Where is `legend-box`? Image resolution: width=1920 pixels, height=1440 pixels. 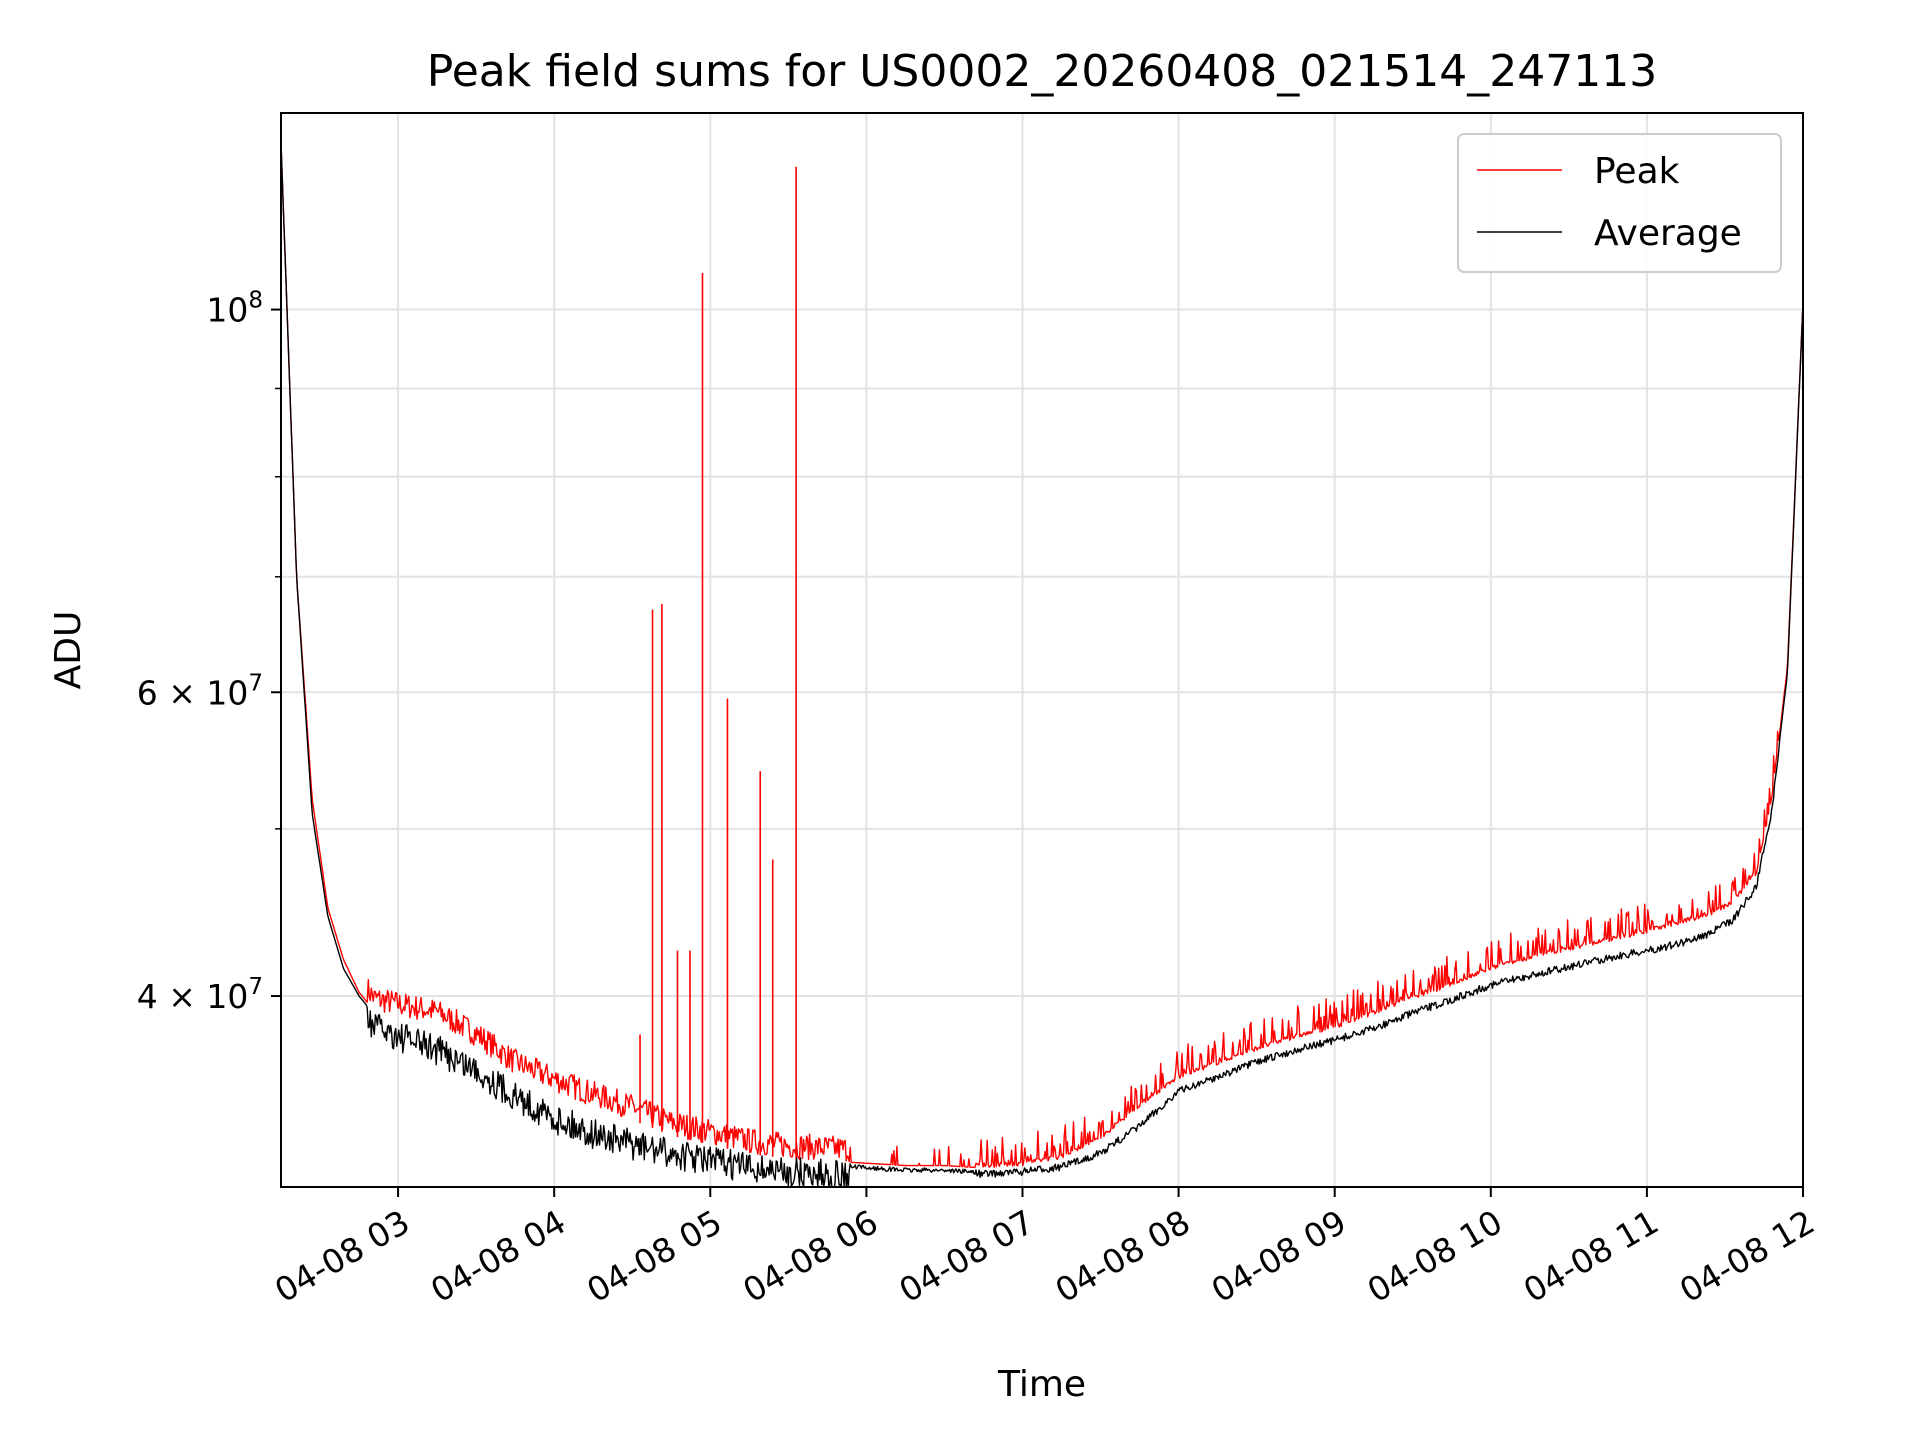 legend-box is located at coordinates (1619, 203).